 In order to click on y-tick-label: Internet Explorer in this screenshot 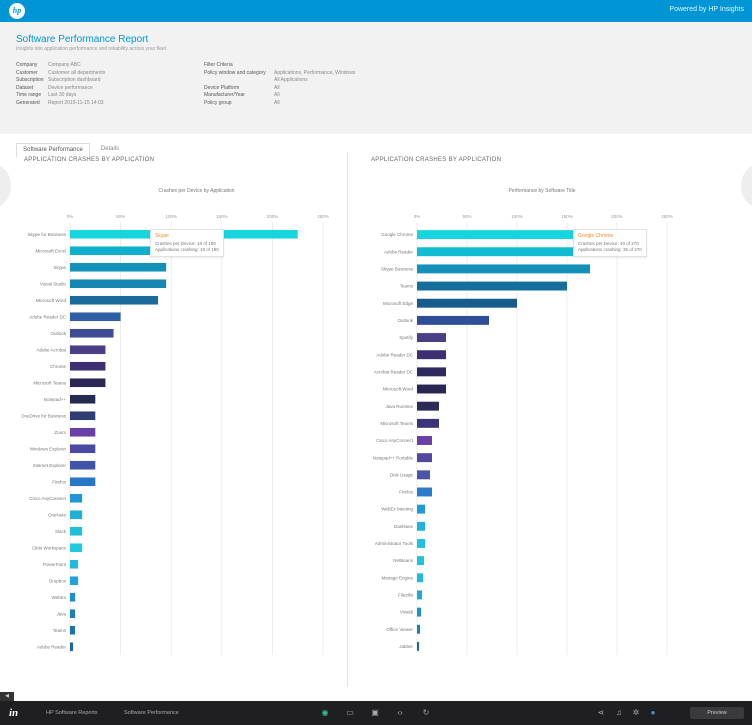, I will do `click(50, 465)`.